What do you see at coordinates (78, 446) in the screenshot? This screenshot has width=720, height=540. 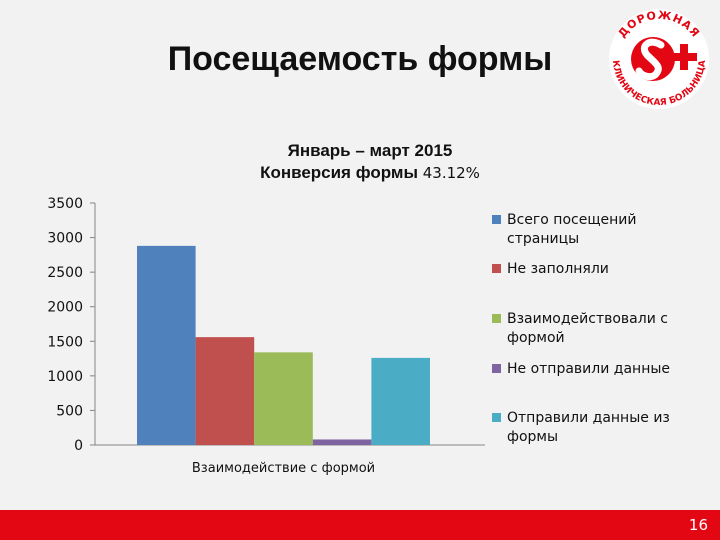 I see `y-tick-label: 0` at bounding box center [78, 446].